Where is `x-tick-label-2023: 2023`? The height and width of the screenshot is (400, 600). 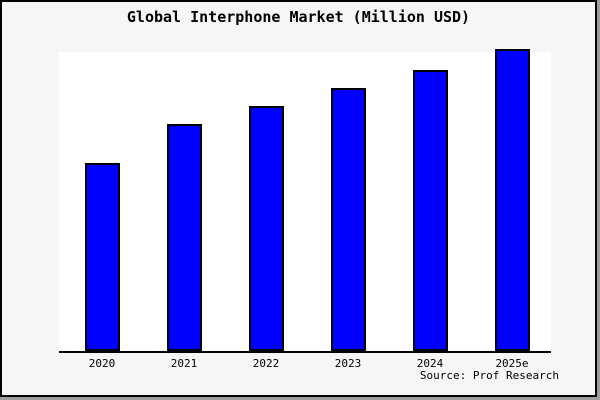
x-tick-label-2023: 2023 is located at coordinates (348, 363).